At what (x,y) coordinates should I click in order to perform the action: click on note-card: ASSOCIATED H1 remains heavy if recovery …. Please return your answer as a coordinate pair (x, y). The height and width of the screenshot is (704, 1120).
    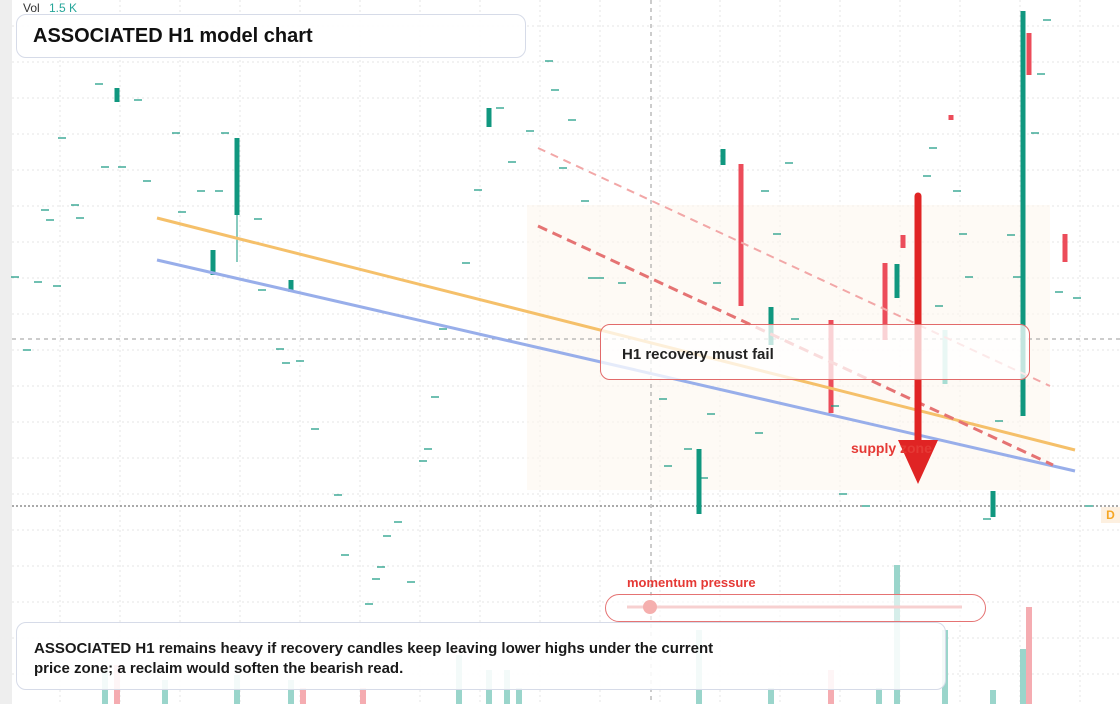
    Looking at the image, I should click on (481, 656).